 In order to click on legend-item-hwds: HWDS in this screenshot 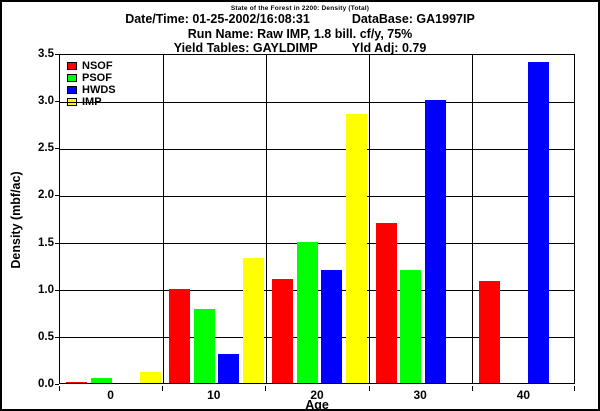, I will do `click(91, 90)`.